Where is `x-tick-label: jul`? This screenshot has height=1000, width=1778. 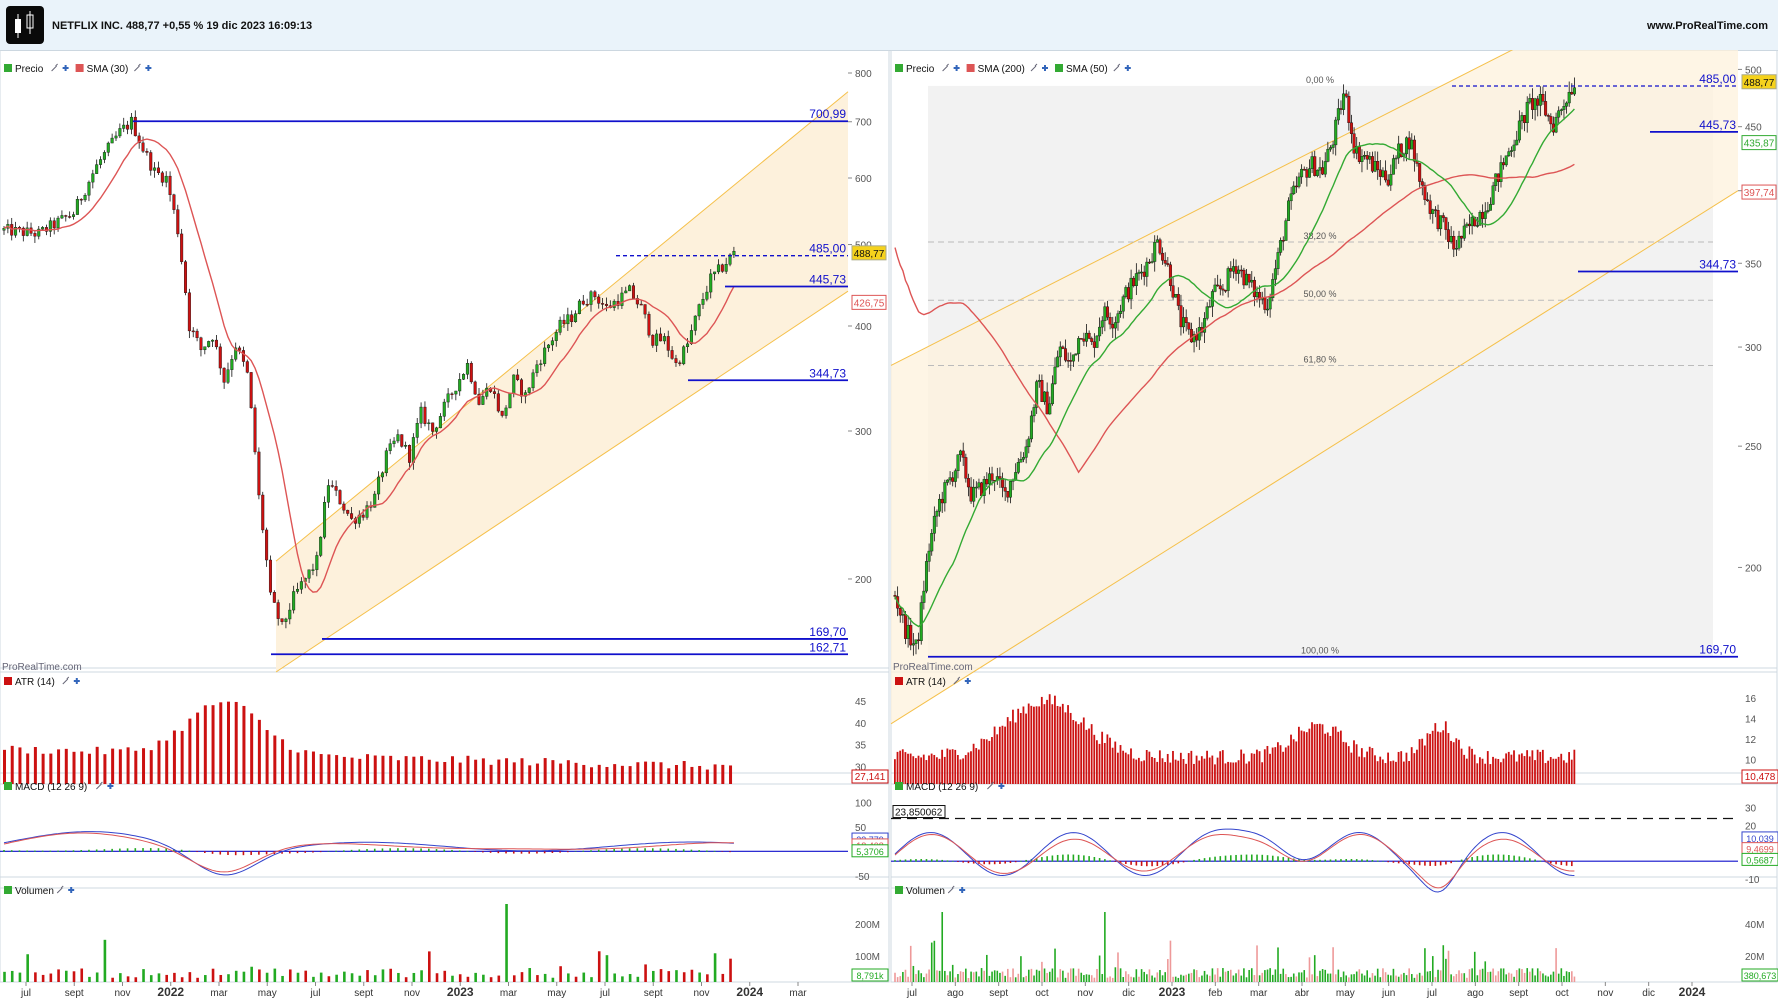 x-tick-label: jul is located at coordinates (314, 993).